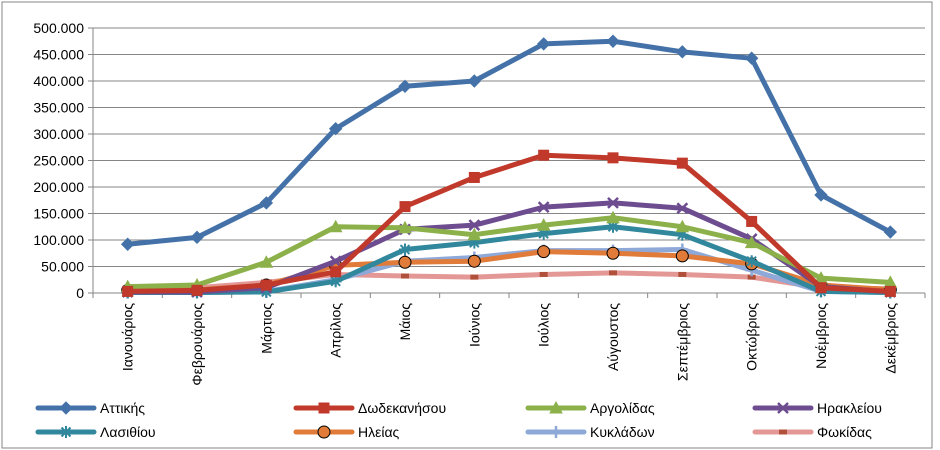 This screenshot has width=940, height=450. I want to click on legend-label: Αττικής, so click(122, 408).